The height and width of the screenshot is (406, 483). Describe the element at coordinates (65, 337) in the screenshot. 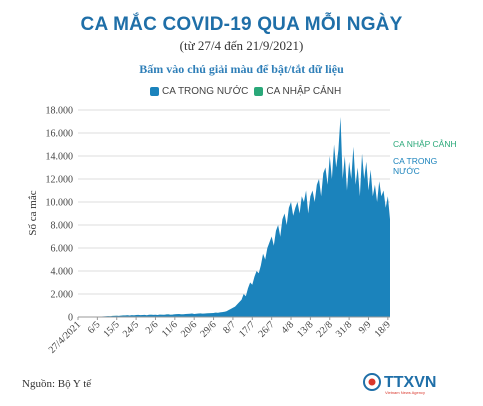

I see `x-tick-label: 27/4/2021` at that location.